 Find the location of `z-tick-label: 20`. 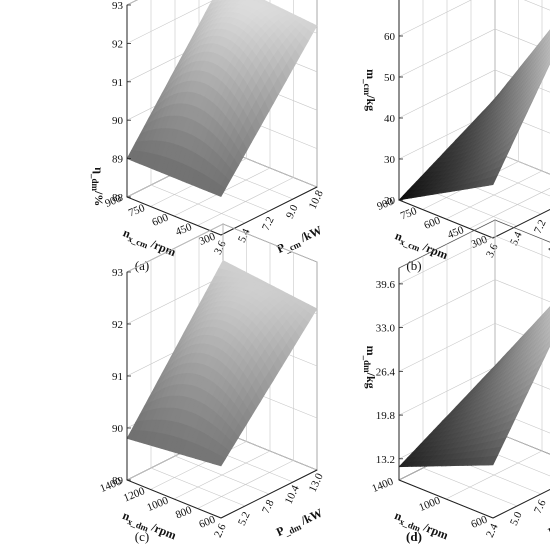

z-tick-label: 20 is located at coordinates (390, 201).